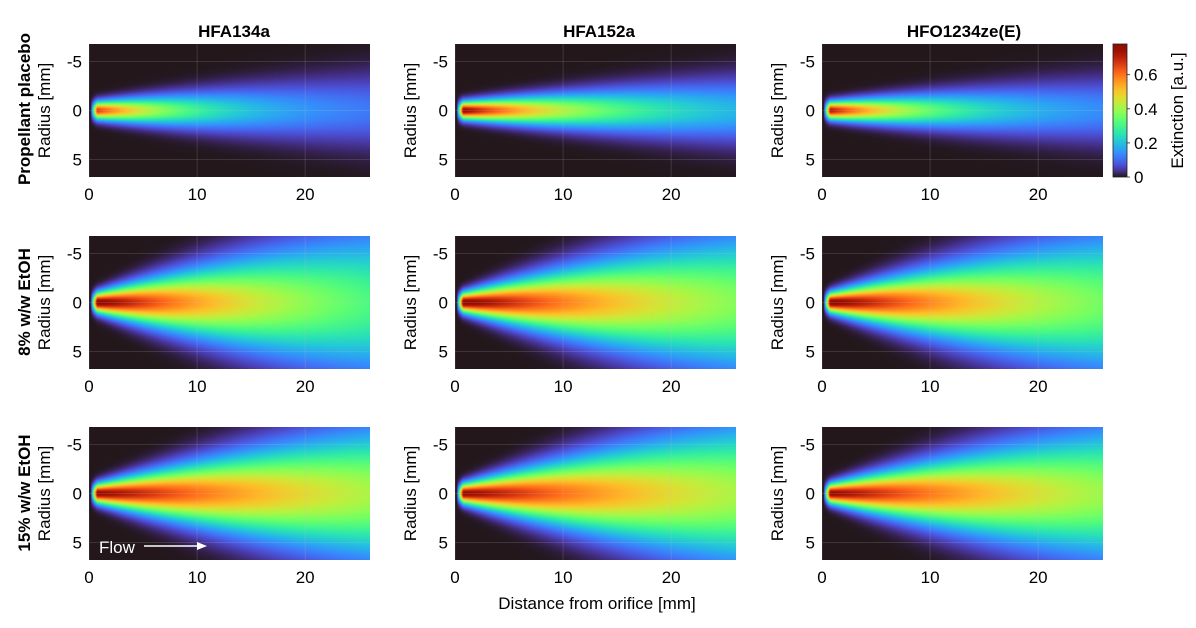 The height and width of the screenshot is (628, 1196). What do you see at coordinates (964, 31) in the screenshot?
I see `column-title-hfo1234ze: HFO1234ze(E)` at bounding box center [964, 31].